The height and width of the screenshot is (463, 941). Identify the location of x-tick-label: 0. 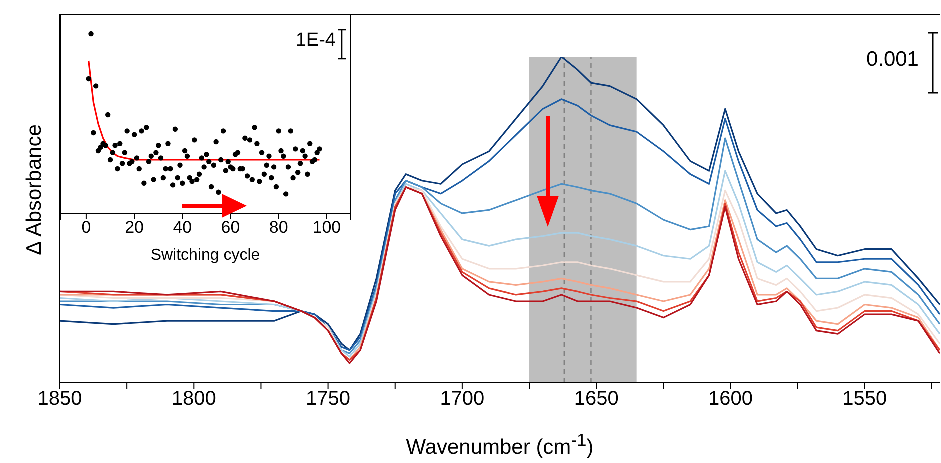
(87, 228).